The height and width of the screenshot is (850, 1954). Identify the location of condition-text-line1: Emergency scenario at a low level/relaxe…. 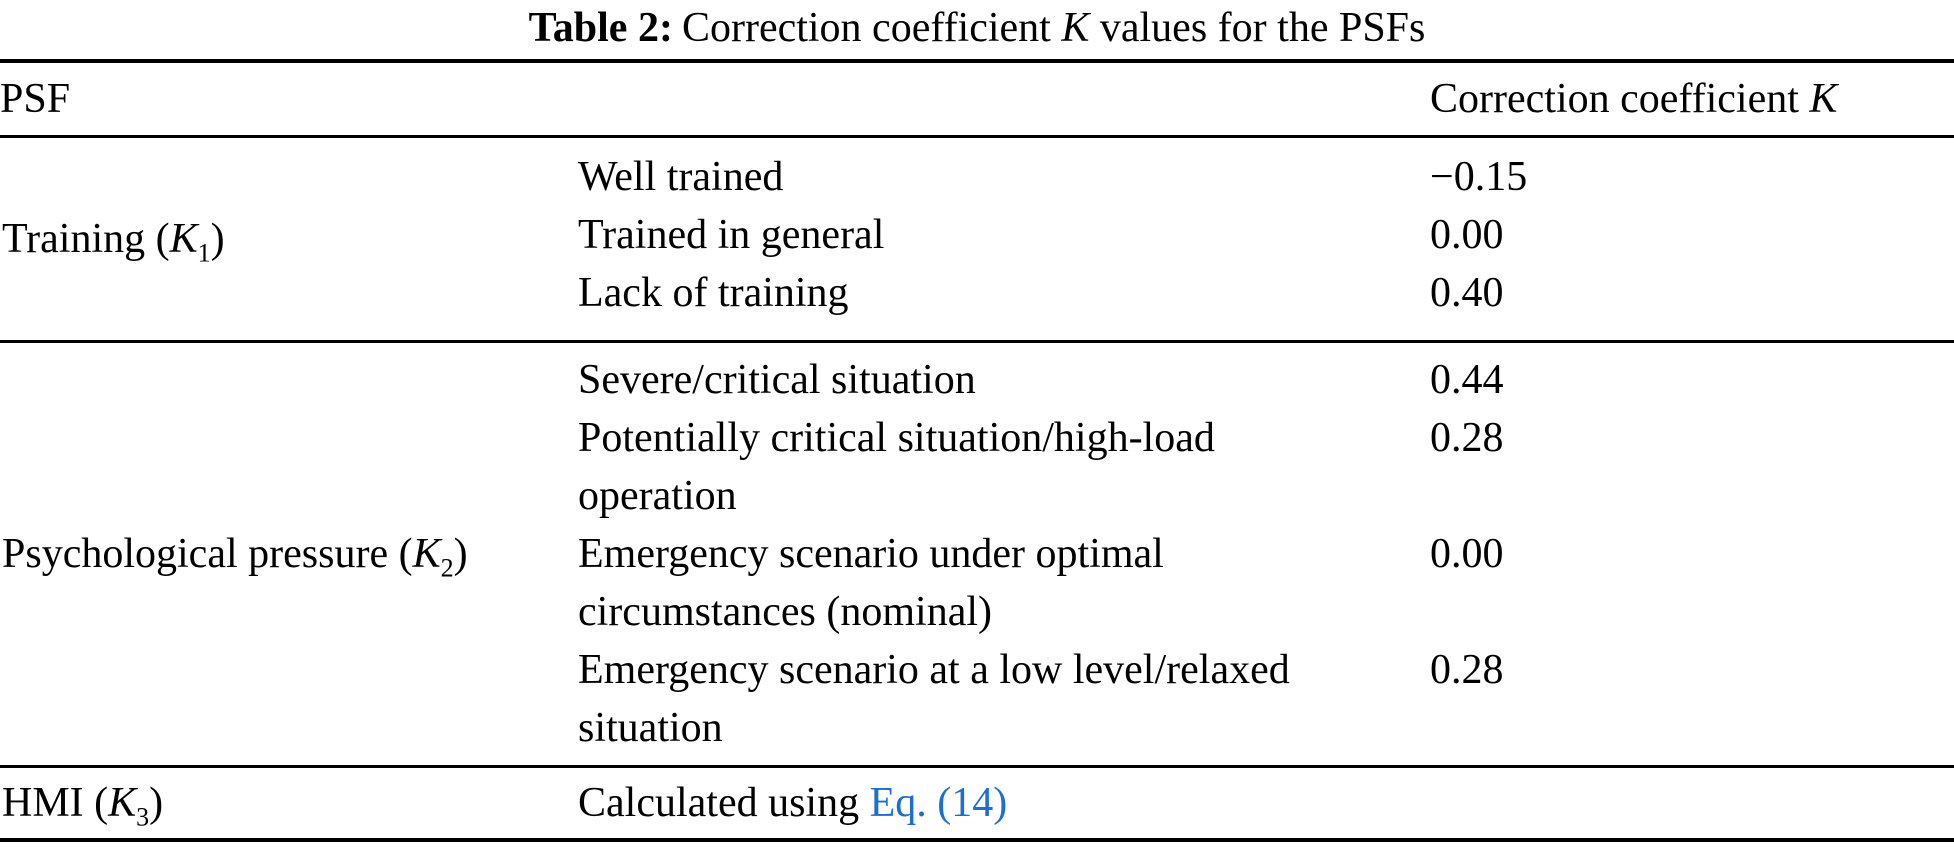
(934, 669).